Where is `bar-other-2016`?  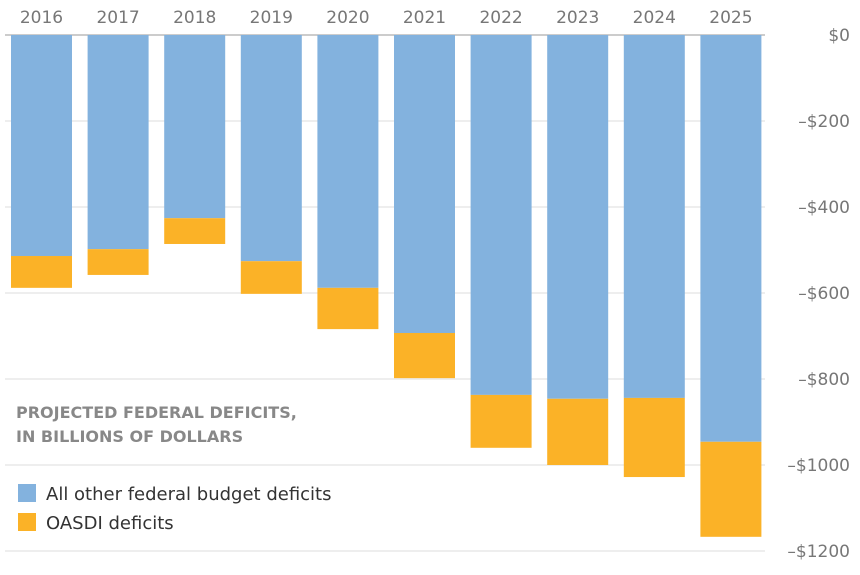
bar-other-2016 is located at coordinates (41, 146).